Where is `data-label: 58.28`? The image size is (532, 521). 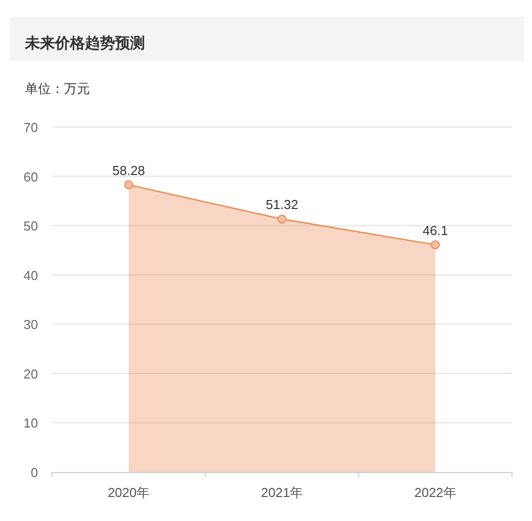 data-label: 58.28 is located at coordinates (128, 170).